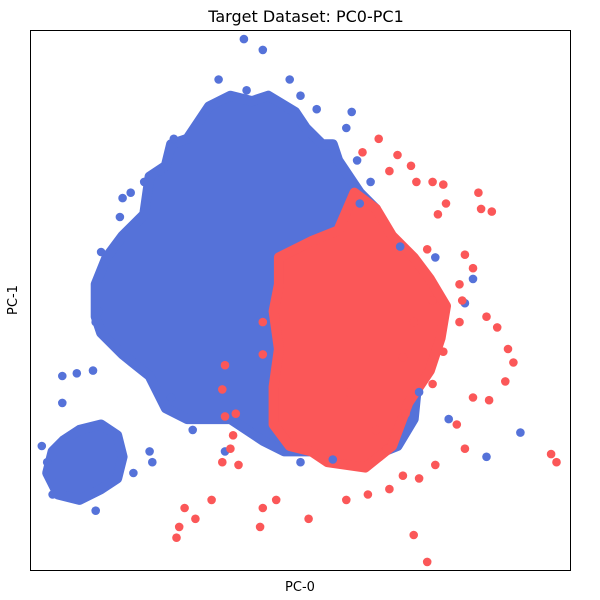 Image resolution: width=600 pixels, height=600 pixels. I want to click on x-axis-label: PC-0, so click(300, 587).